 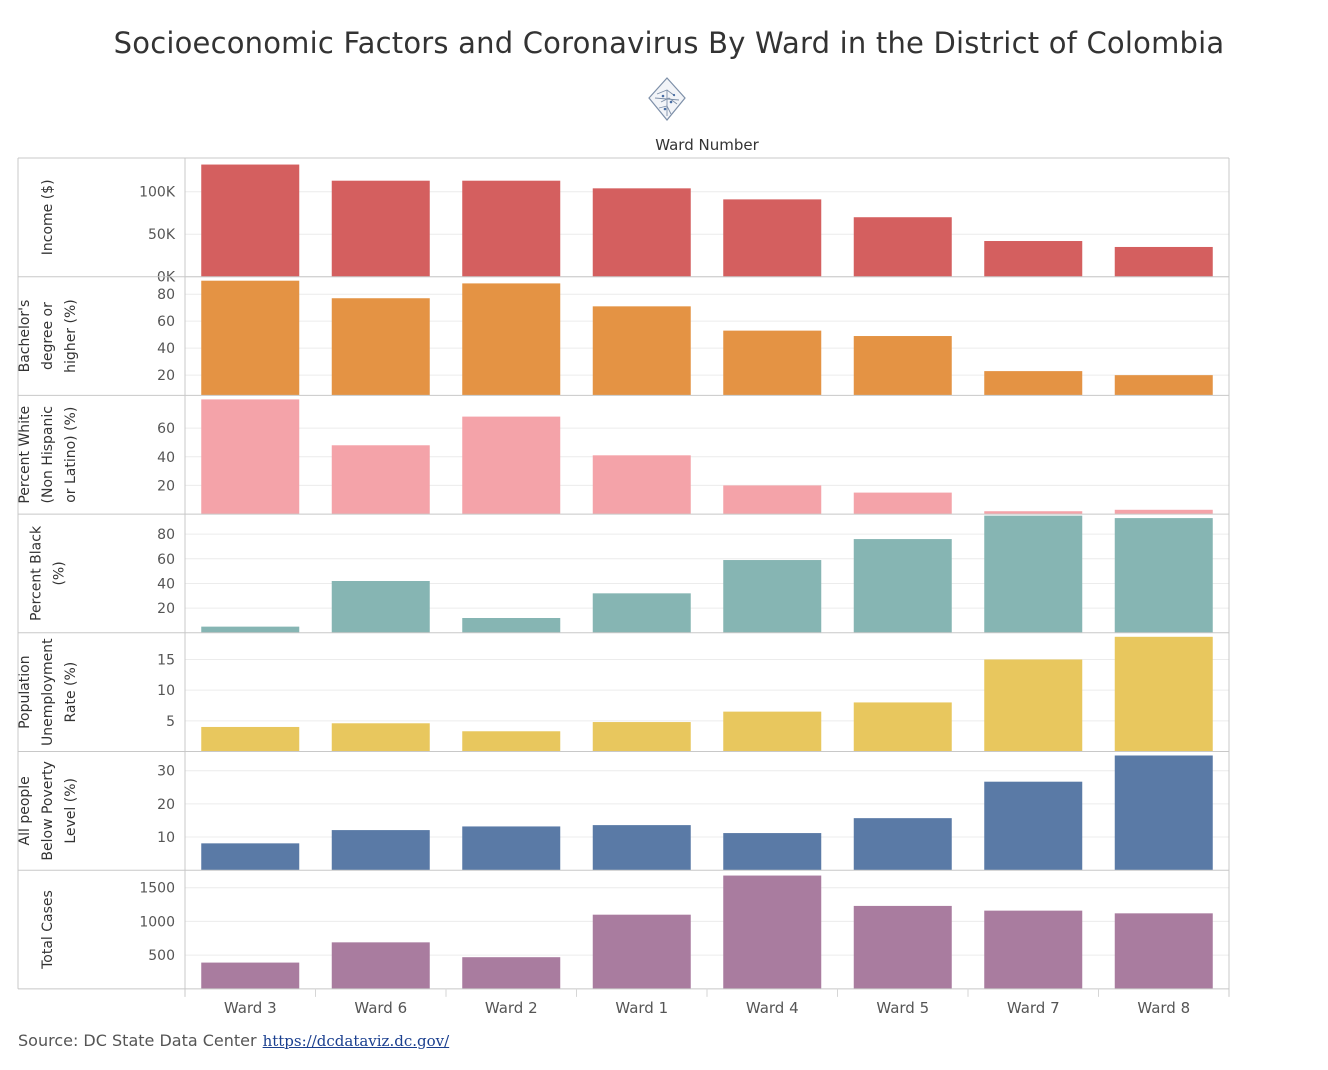 What do you see at coordinates (71, 336) in the screenshot?
I see `panel-label-line: higher (%)` at bounding box center [71, 336].